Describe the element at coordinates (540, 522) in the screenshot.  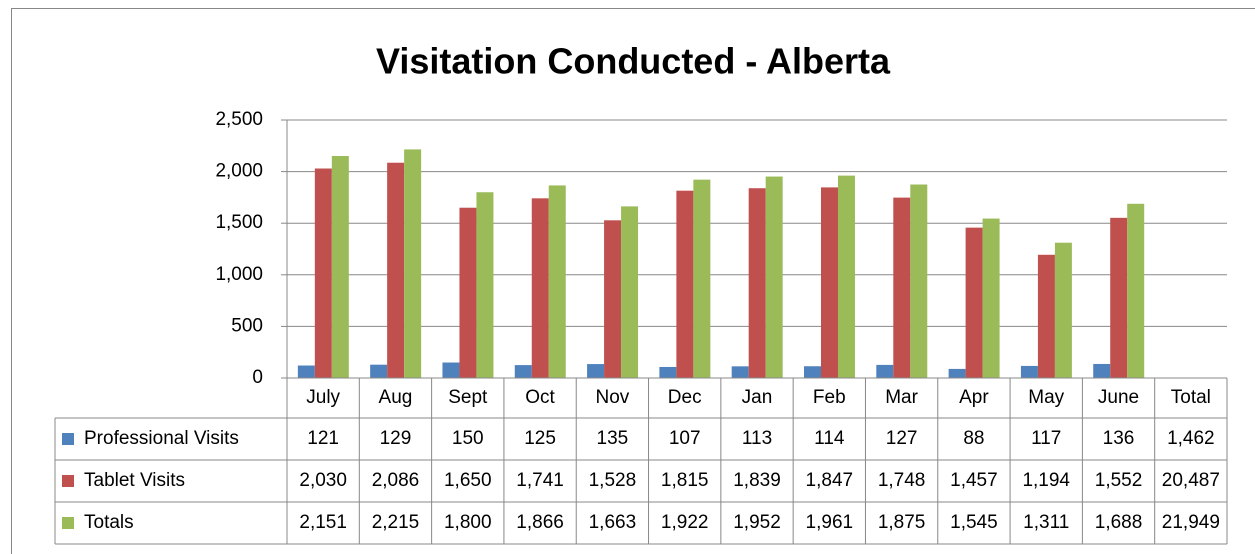
I see `table-cell: 1,866` at that location.